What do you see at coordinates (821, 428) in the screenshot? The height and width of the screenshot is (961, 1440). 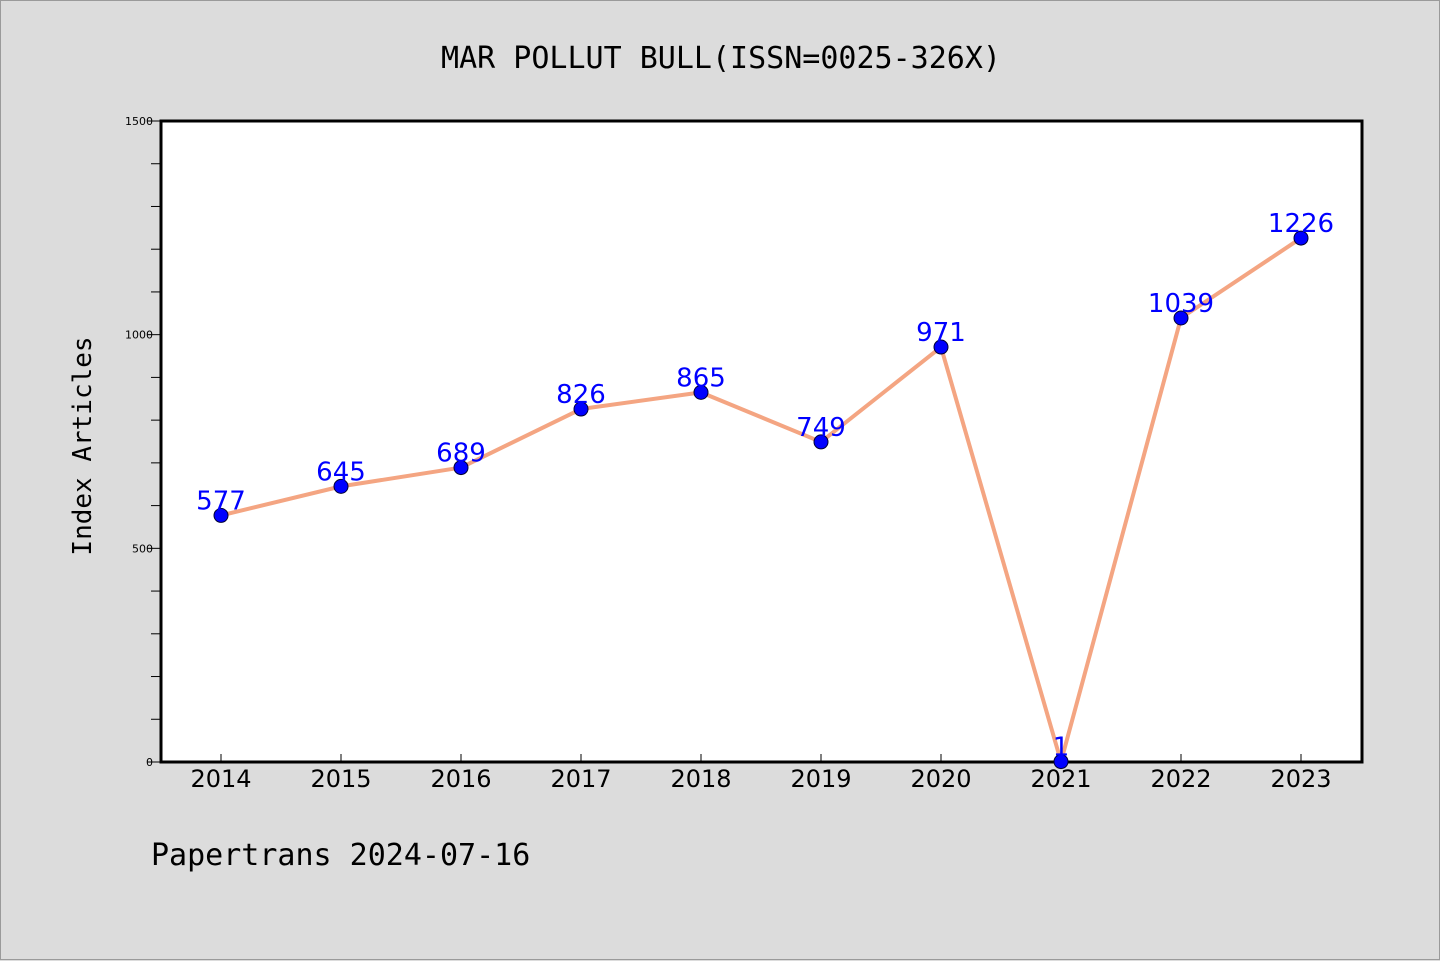 I see `data-label: 749` at bounding box center [821, 428].